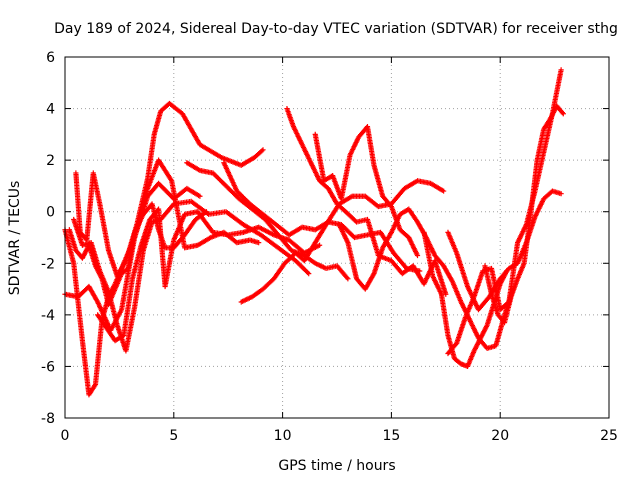 The height and width of the screenshot is (480, 640). What do you see at coordinates (336, 466) in the screenshot?
I see `x-axis-title: GPS time / hours` at bounding box center [336, 466].